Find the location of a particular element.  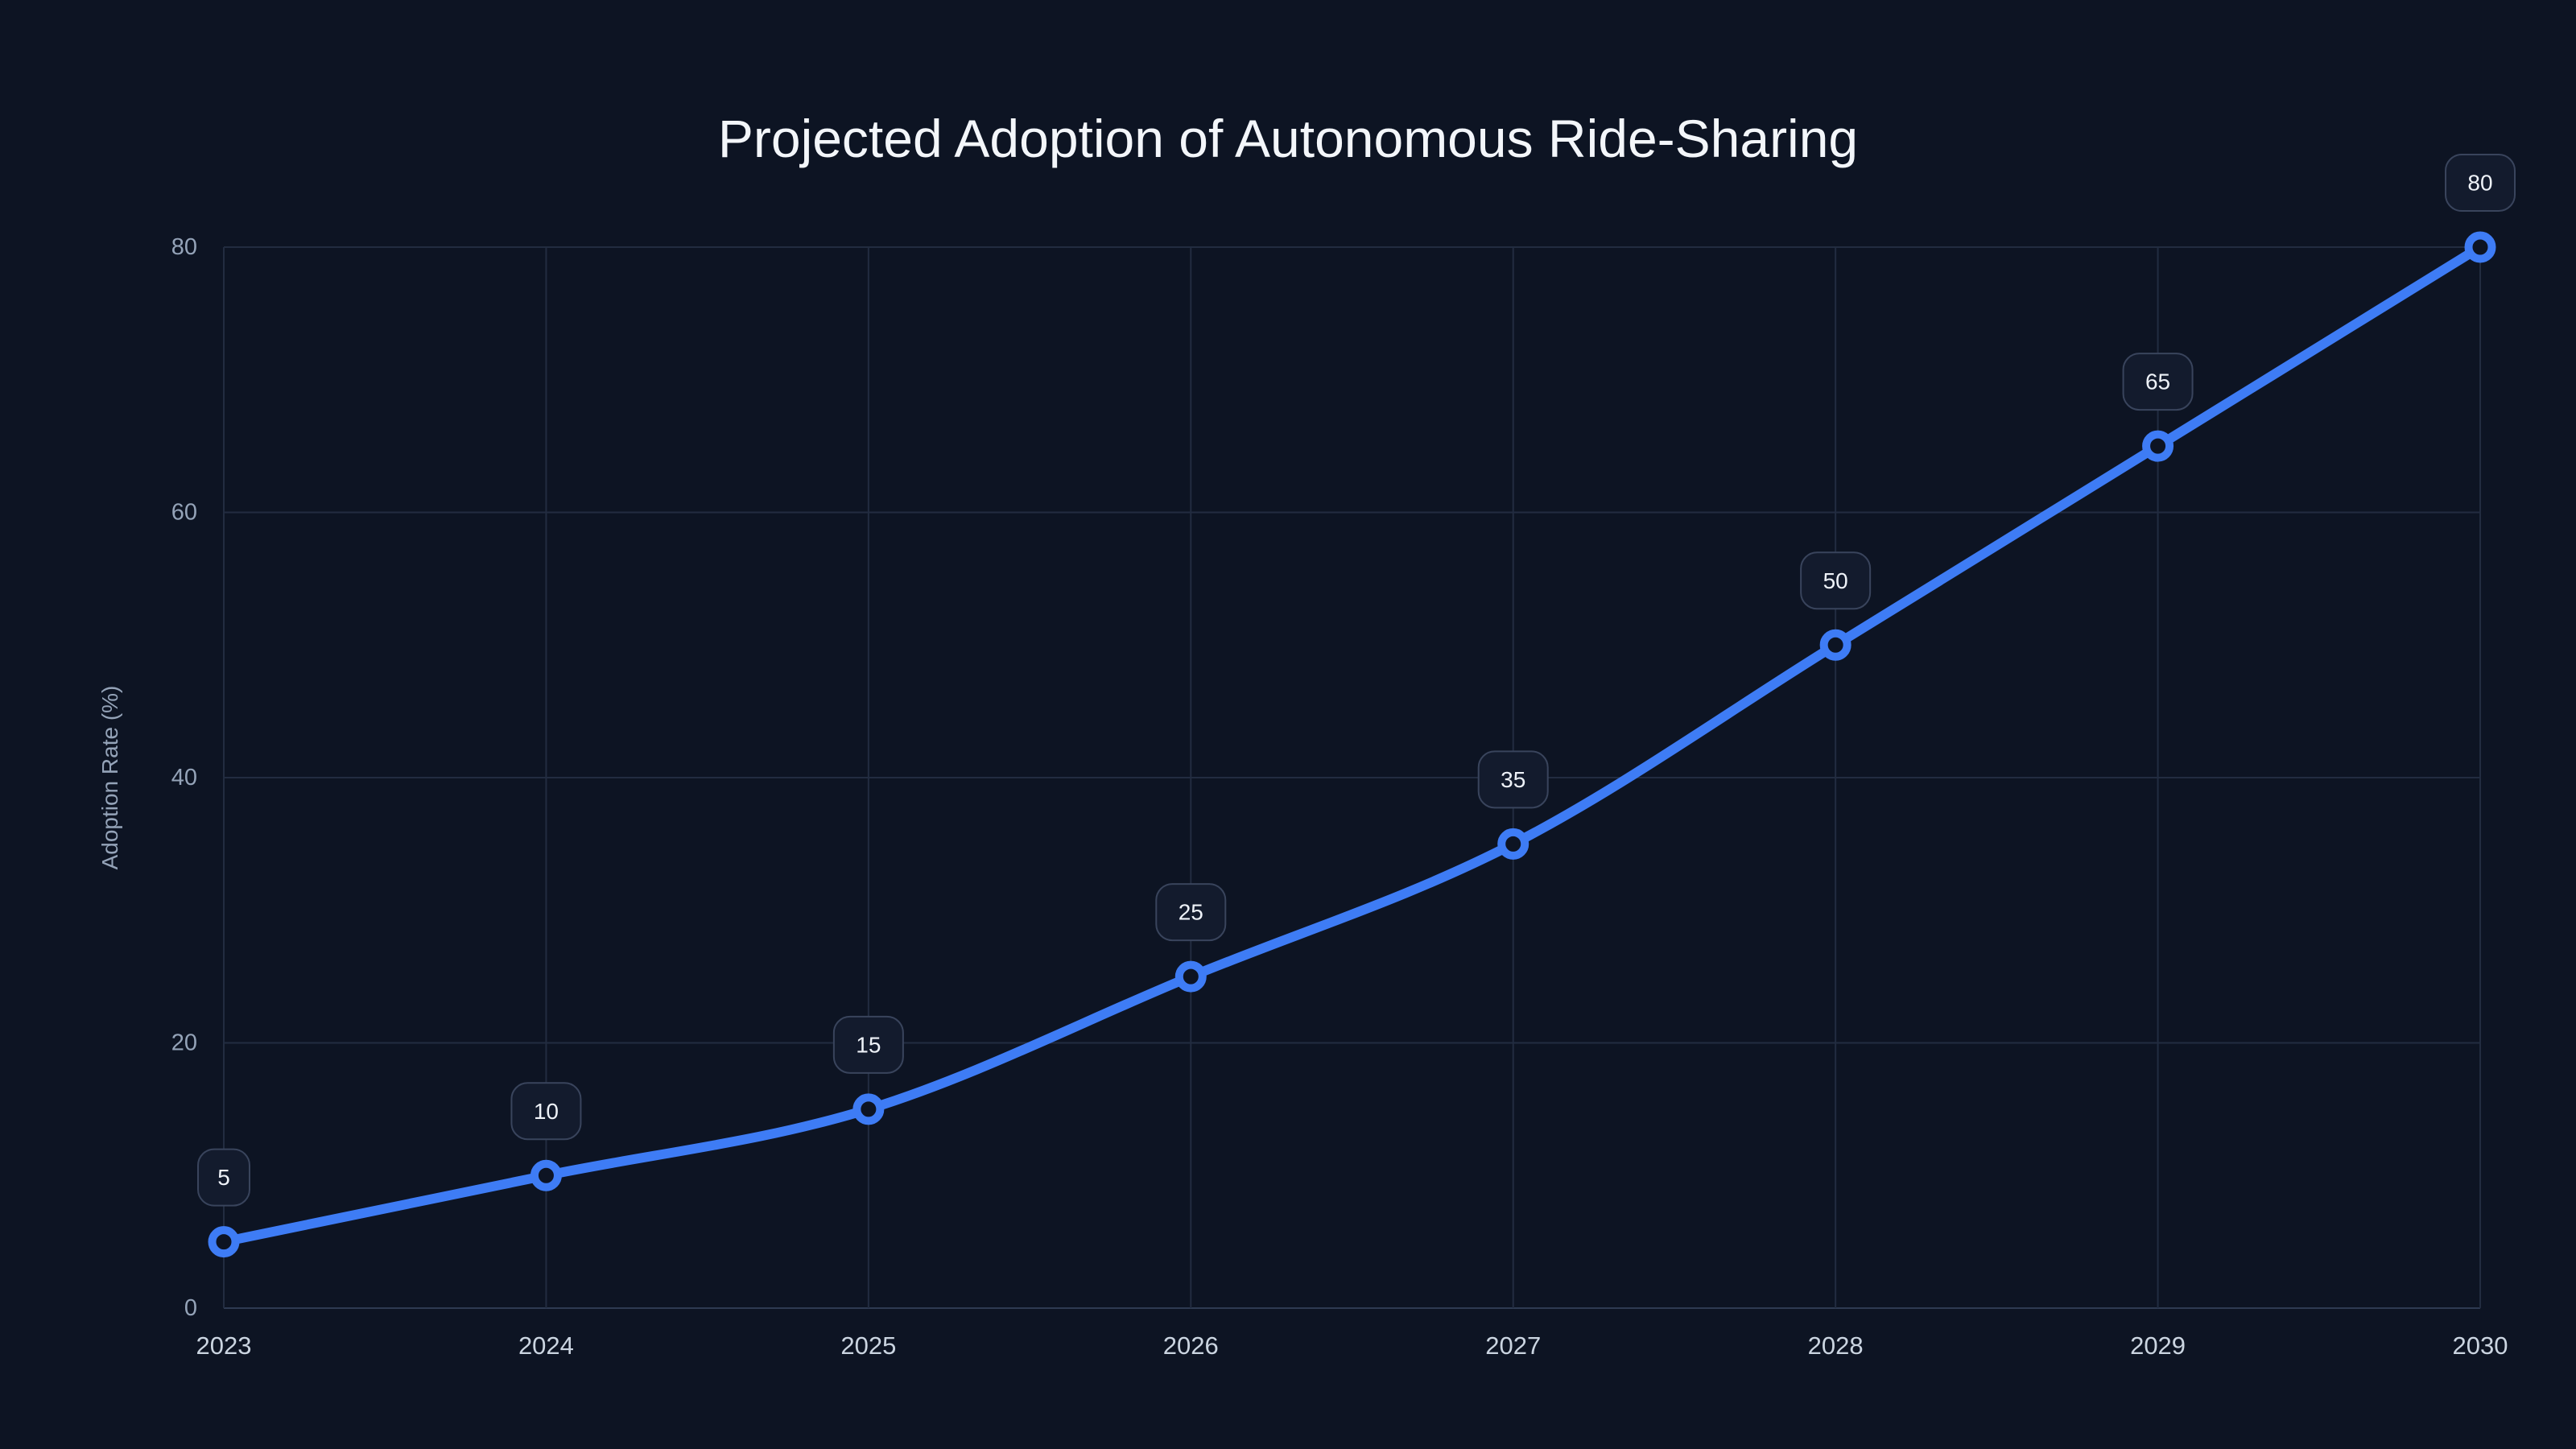

y-tick-label: 0 is located at coordinates (190, 1308).